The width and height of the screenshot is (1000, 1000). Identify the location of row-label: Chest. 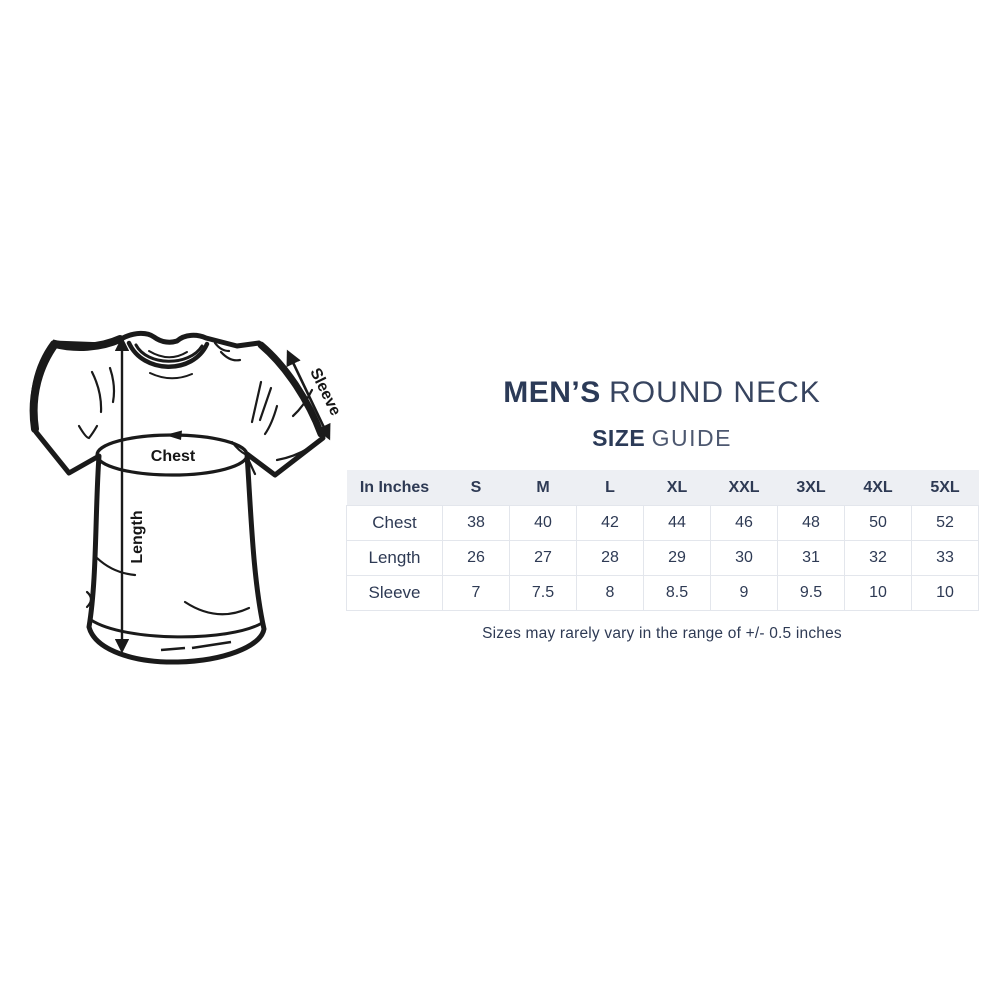
(394, 523).